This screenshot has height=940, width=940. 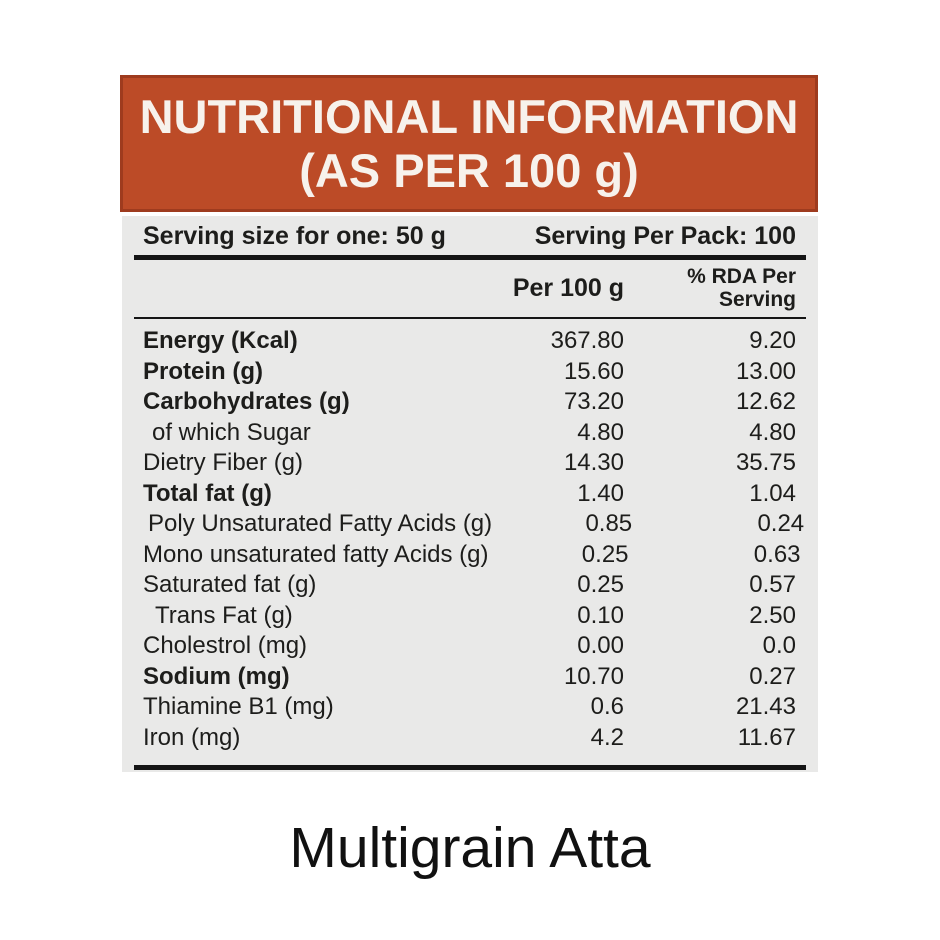 What do you see at coordinates (600, 615) in the screenshot?
I see `per100-value: 0.10` at bounding box center [600, 615].